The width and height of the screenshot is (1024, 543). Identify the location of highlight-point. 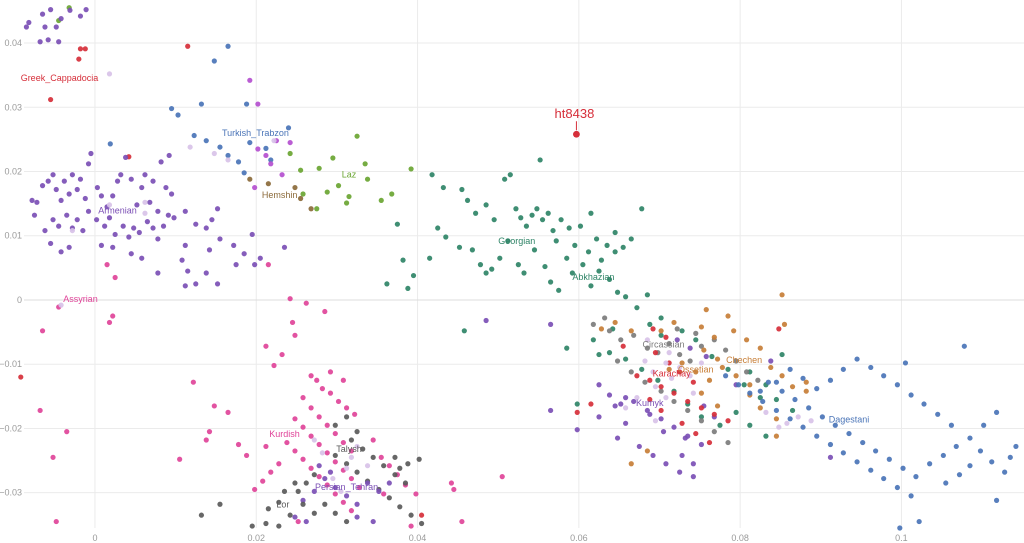
(576, 134).